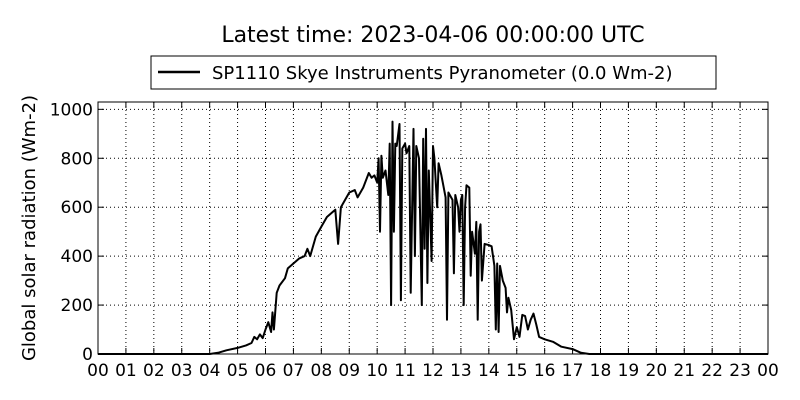 The image size is (800, 400). Describe the element at coordinates (266, 371) in the screenshot. I see `x-tick-label: 06` at that location.